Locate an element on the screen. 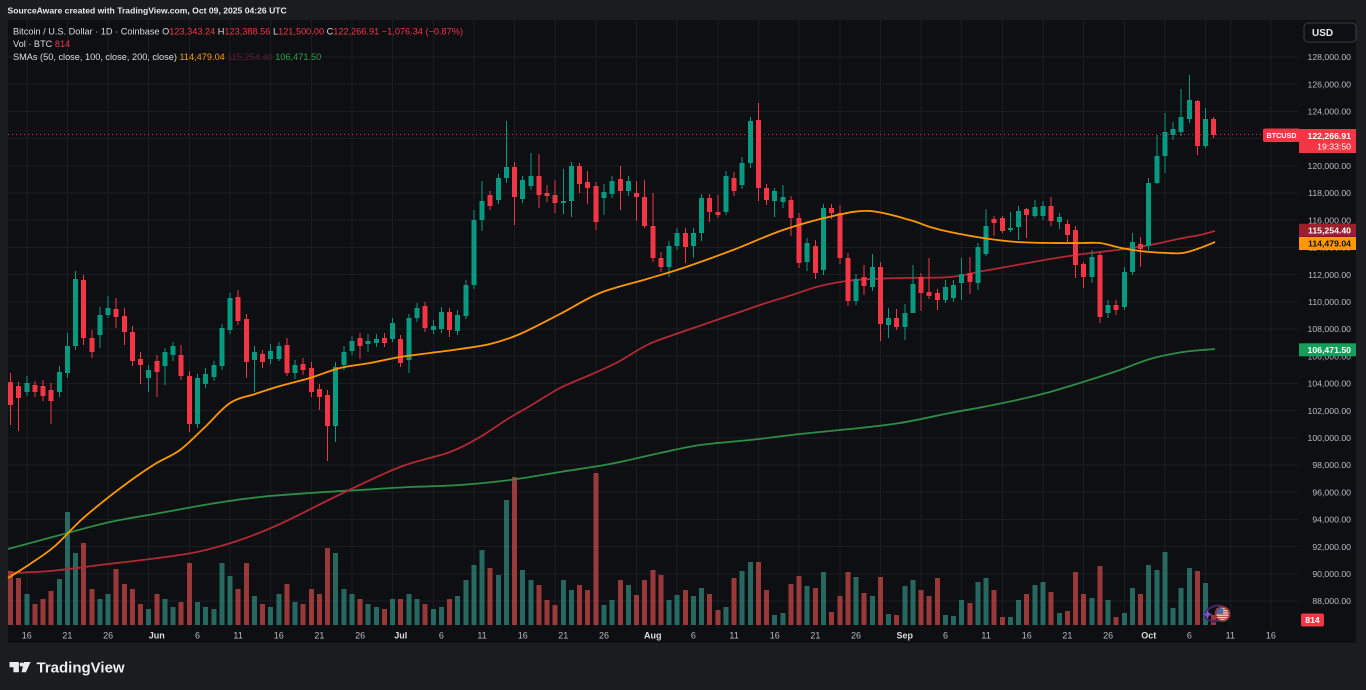  svg-text: 100,000.00 is located at coordinates (1330, 438).